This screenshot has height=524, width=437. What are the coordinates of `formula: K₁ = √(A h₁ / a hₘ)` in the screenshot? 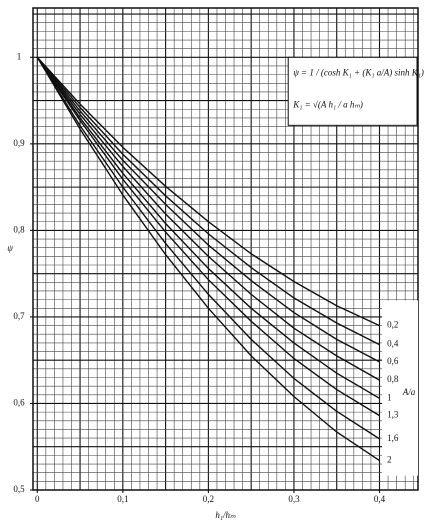 It's located at (327, 104).